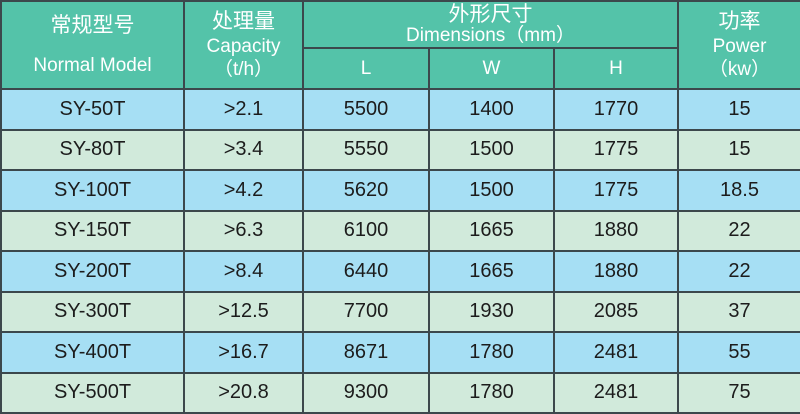  What do you see at coordinates (366, 68) in the screenshot?
I see `header-dim-l: L` at bounding box center [366, 68].